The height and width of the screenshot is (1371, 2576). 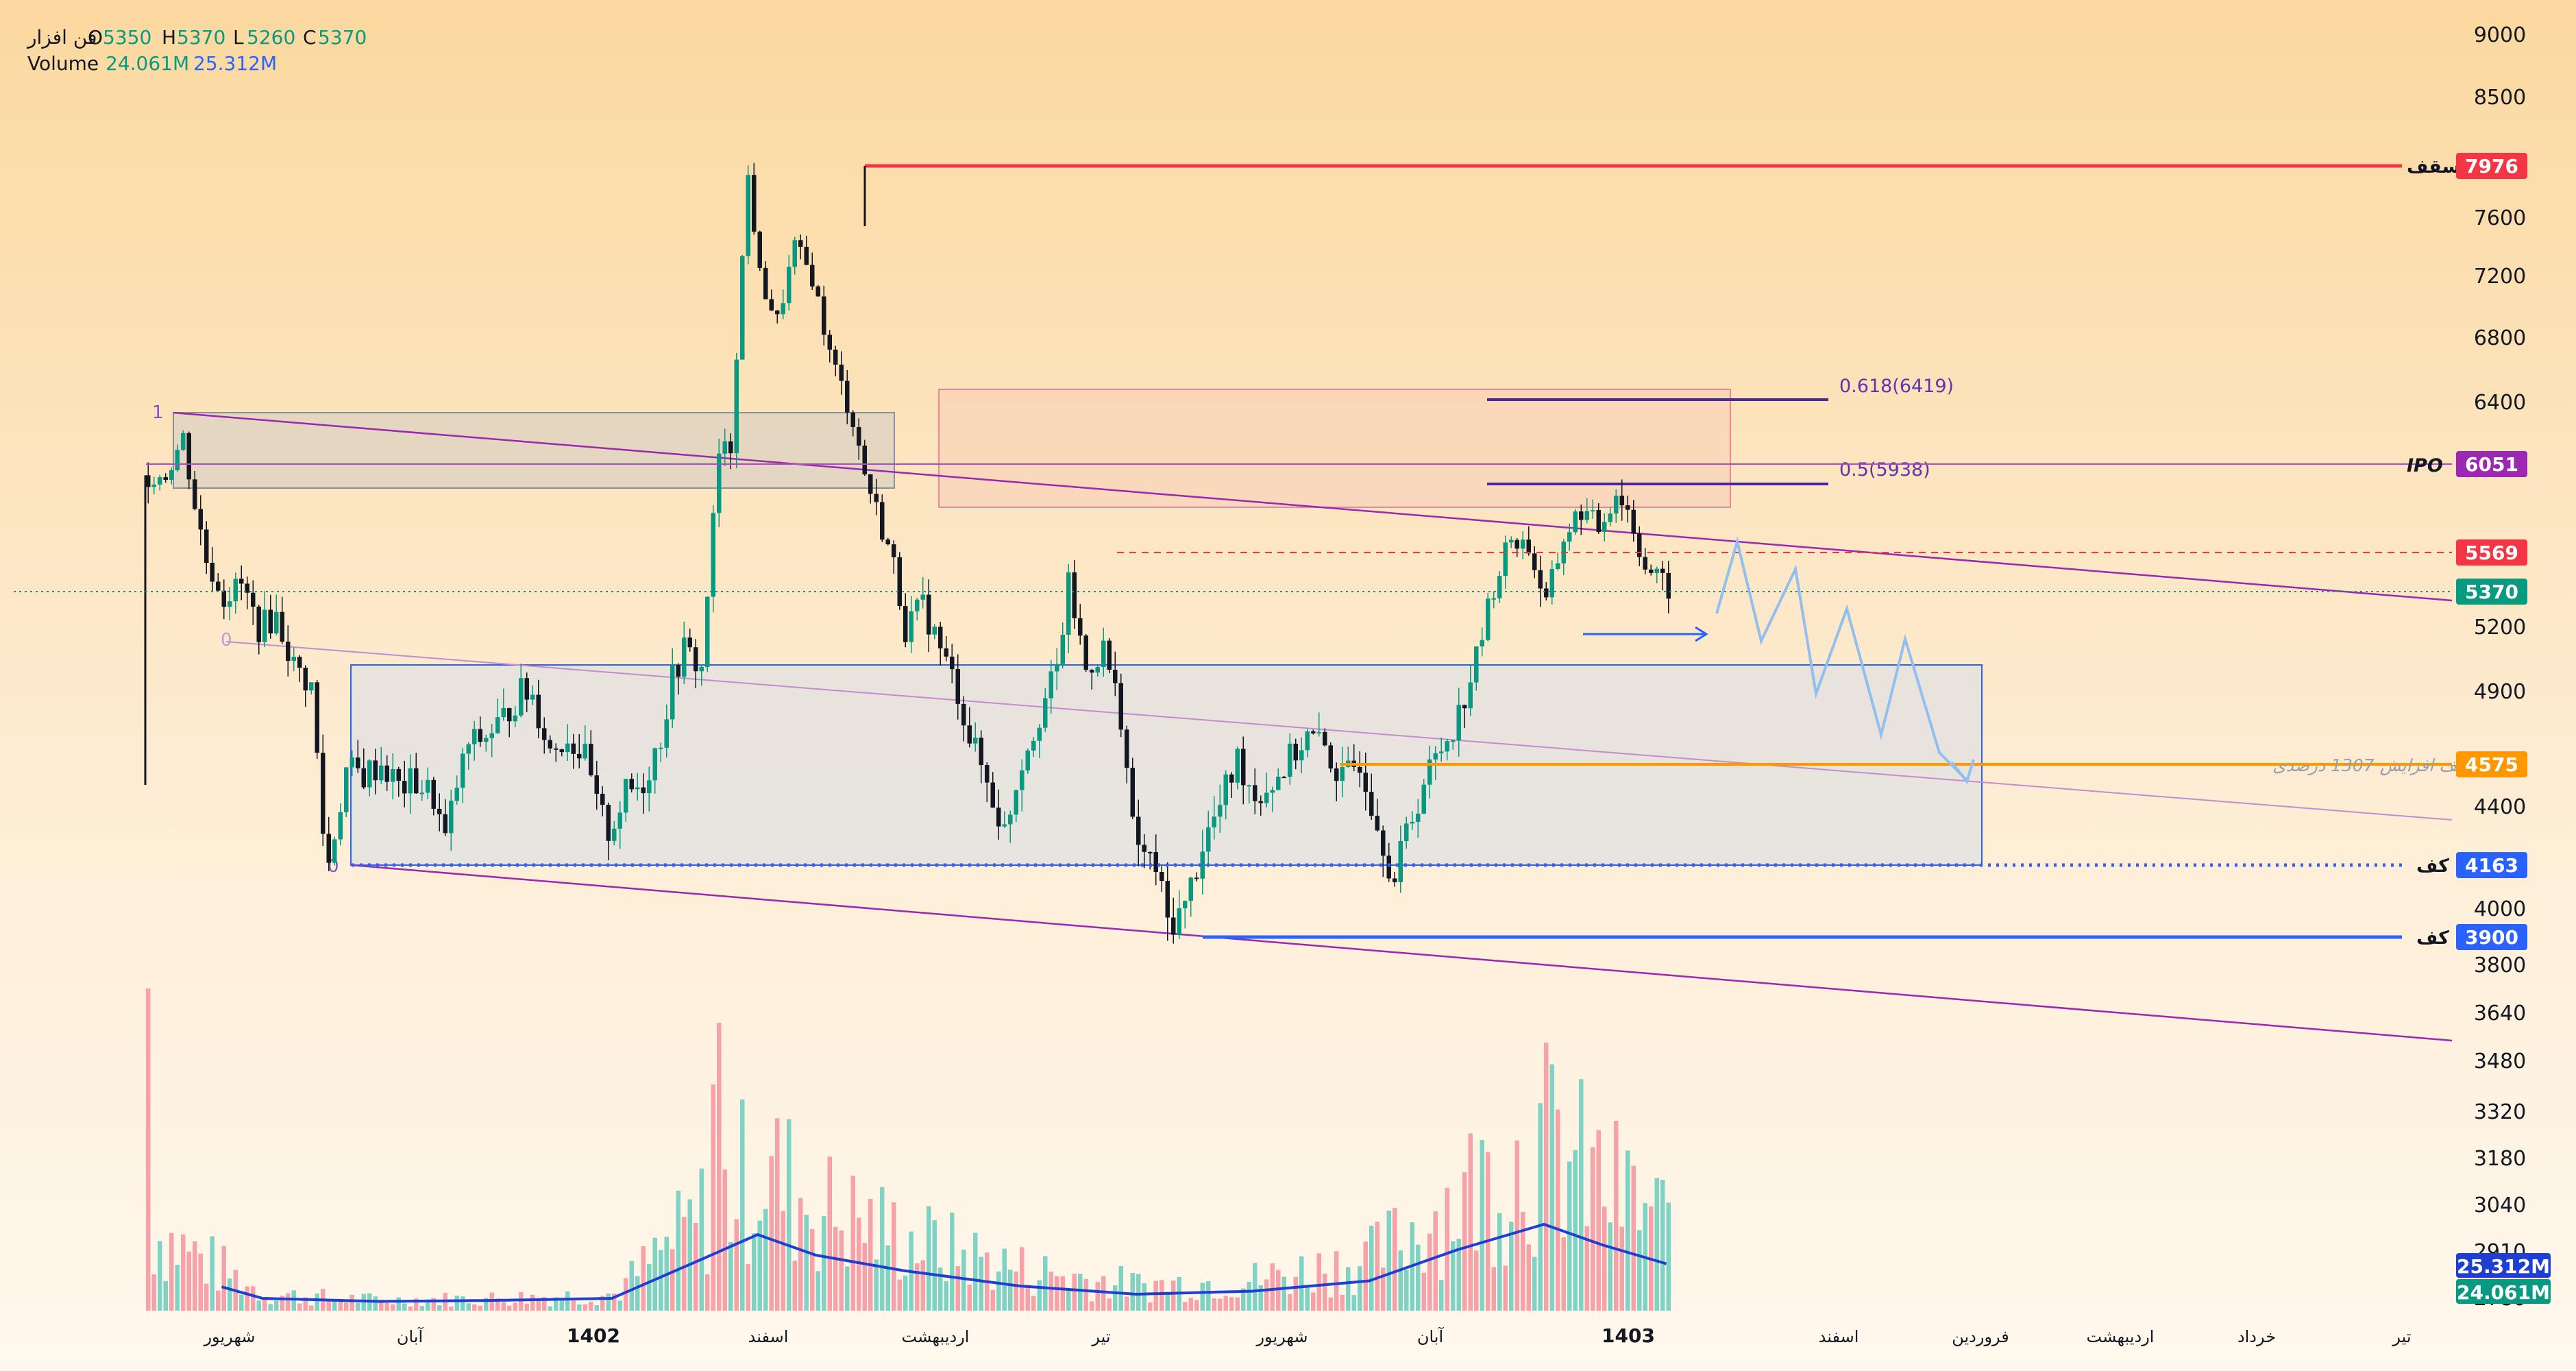 I want to click on legend-open-label: O, so click(x=96, y=38).